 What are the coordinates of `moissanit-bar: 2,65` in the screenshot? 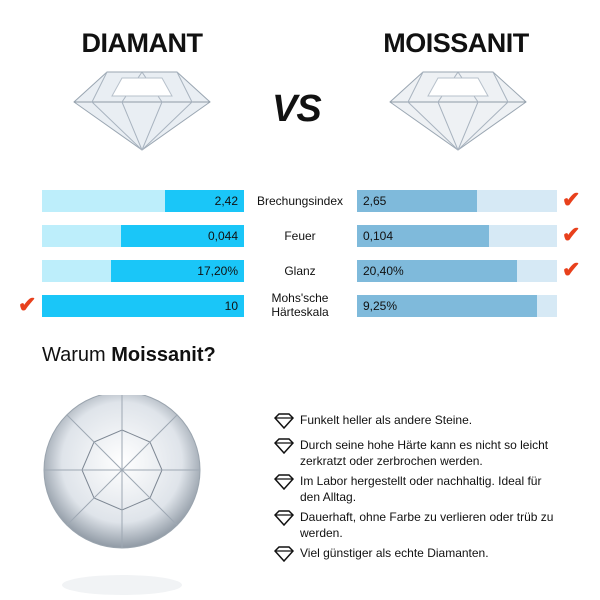 It's located at (457, 201).